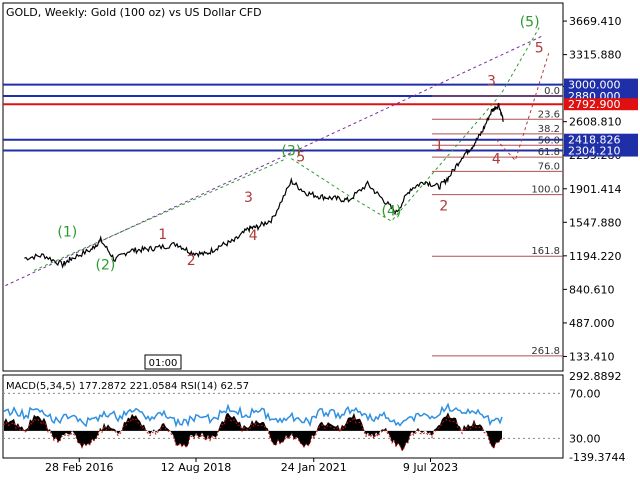 The height and width of the screenshot is (480, 640). What do you see at coordinates (392, 211) in the screenshot?
I see `wave-label: (4)` at bounding box center [392, 211].